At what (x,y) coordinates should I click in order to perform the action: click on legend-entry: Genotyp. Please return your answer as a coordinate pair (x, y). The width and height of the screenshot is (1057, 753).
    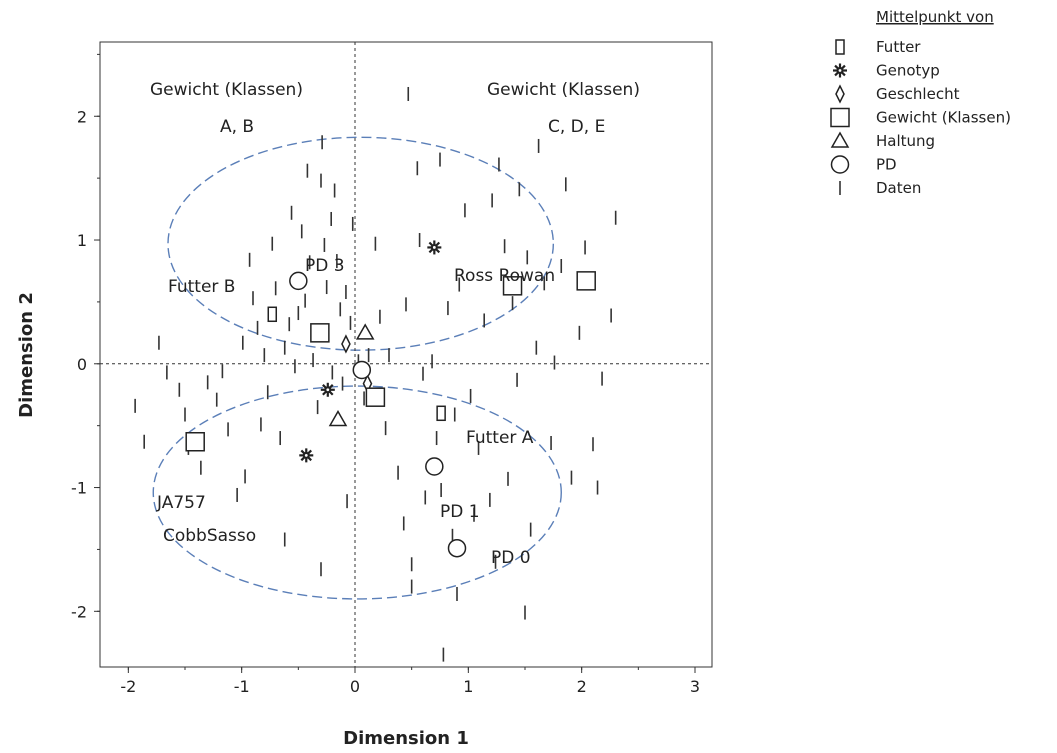
    Looking at the image, I should click on (886, 71).